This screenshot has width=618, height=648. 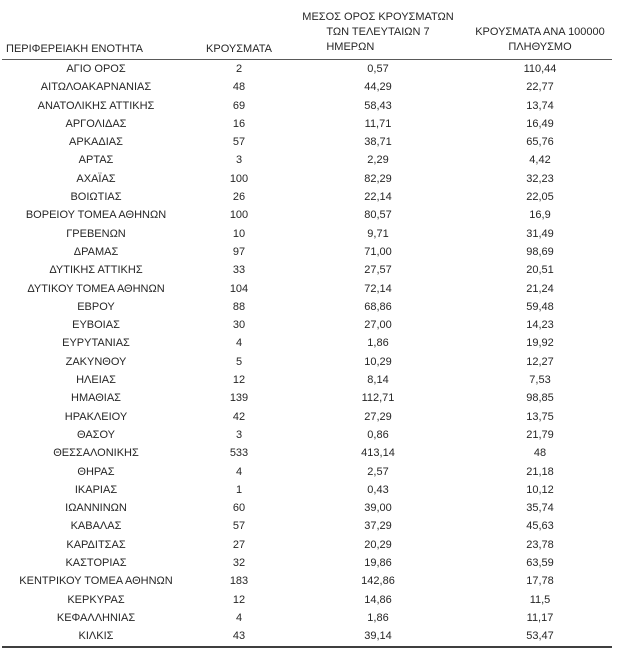 What do you see at coordinates (378, 581) in the screenshot?
I see `avg-7day-cell: 142,86` at bounding box center [378, 581].